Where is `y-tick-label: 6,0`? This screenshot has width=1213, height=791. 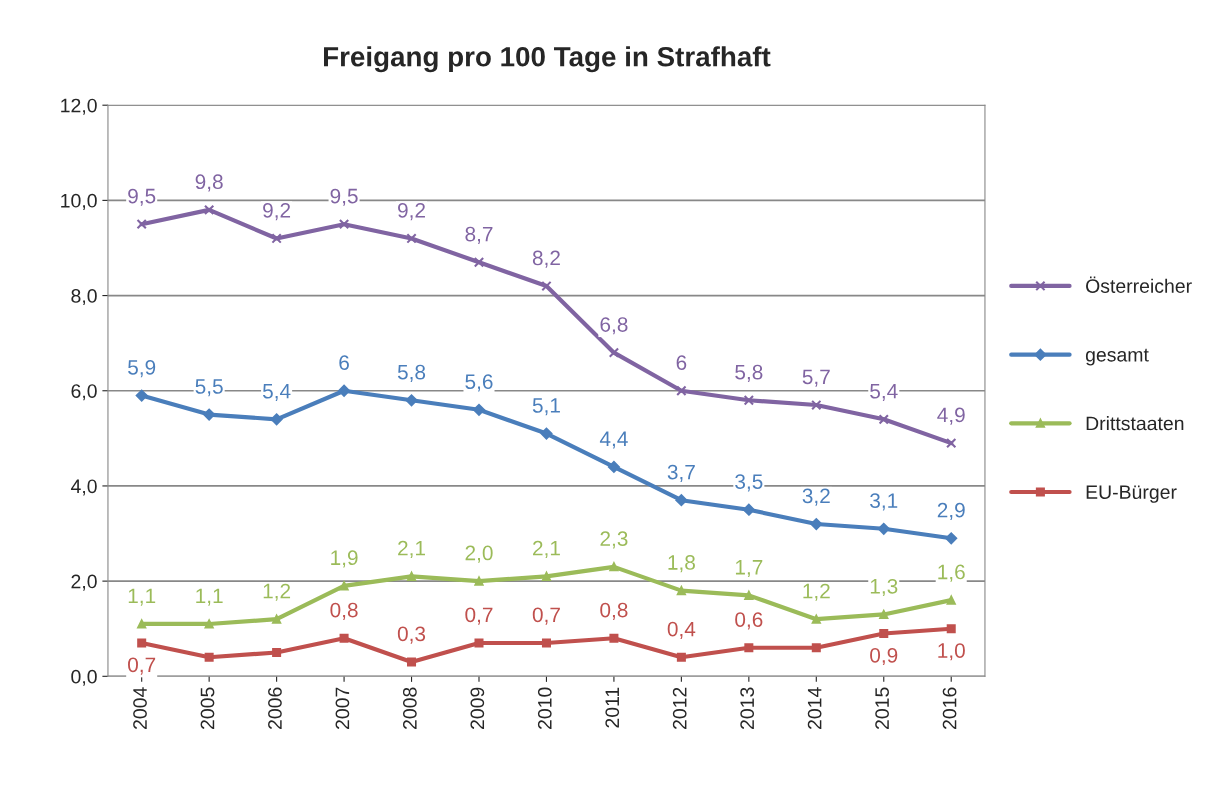
y-tick-label: 6,0 is located at coordinates (84, 392).